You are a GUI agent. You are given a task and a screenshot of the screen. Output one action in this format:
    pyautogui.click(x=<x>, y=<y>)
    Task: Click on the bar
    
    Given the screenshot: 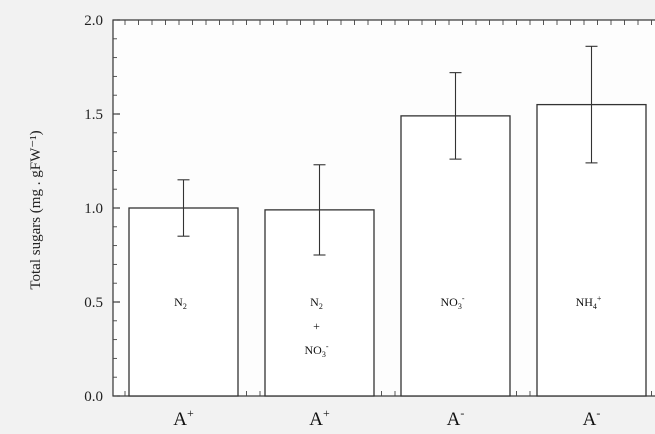 What is the action you would take?
    pyautogui.click(x=183, y=302)
    